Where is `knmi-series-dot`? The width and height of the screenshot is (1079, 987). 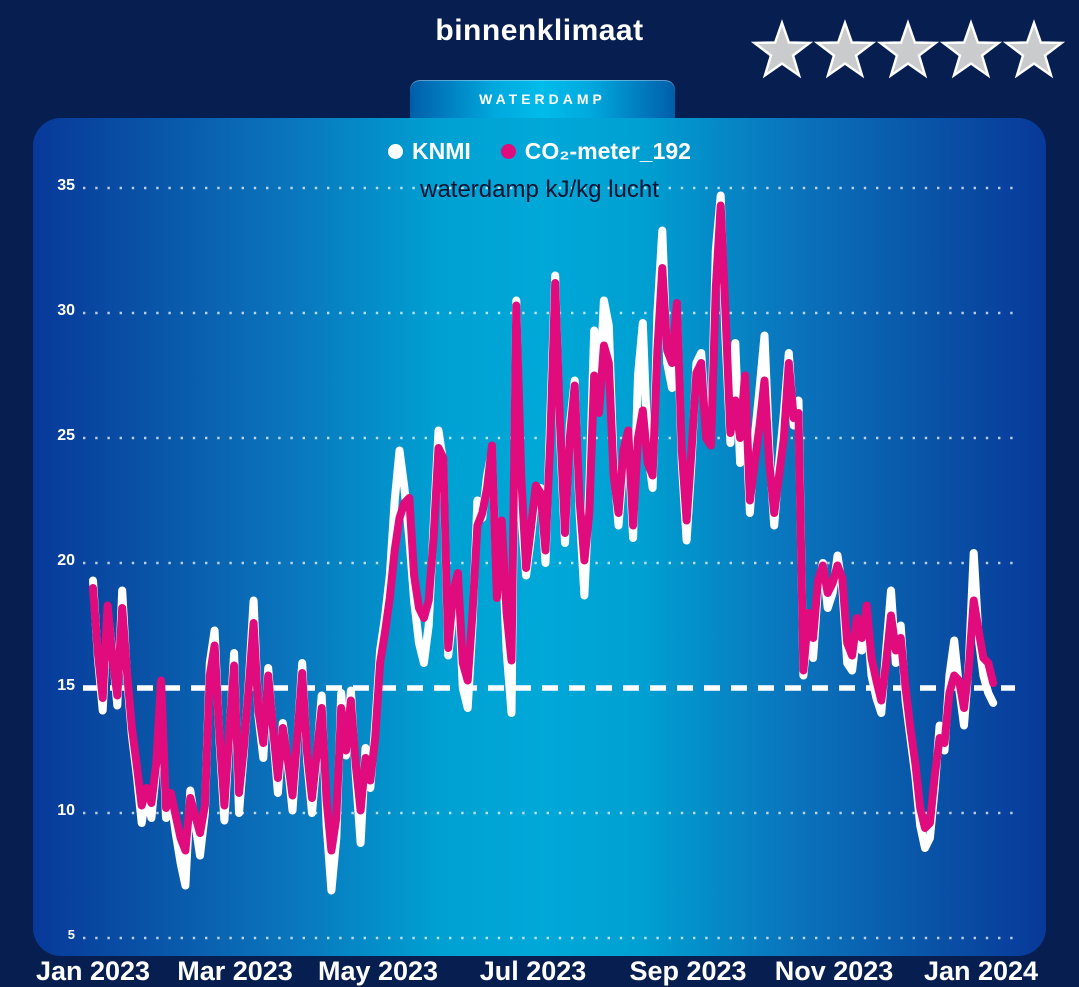
knmi-series-dot is located at coordinates (395, 151).